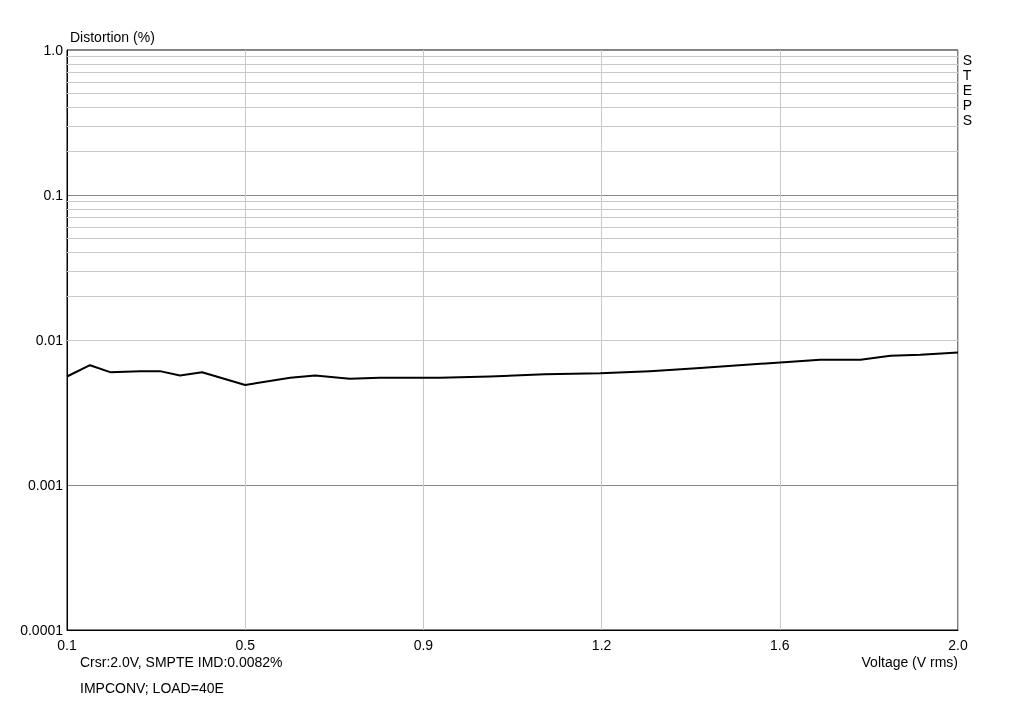 Image resolution: width=1024 pixels, height=701 pixels. I want to click on x-axis-title: Voltage (V rms), so click(910, 662).